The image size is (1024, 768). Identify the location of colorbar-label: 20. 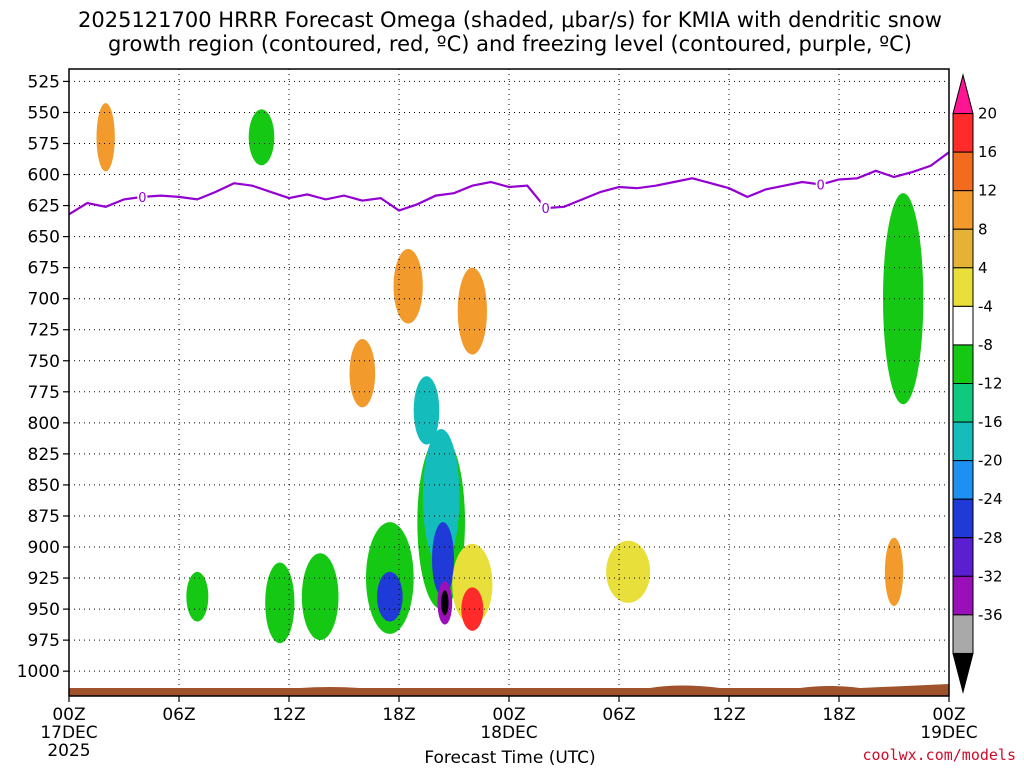
(987, 114).